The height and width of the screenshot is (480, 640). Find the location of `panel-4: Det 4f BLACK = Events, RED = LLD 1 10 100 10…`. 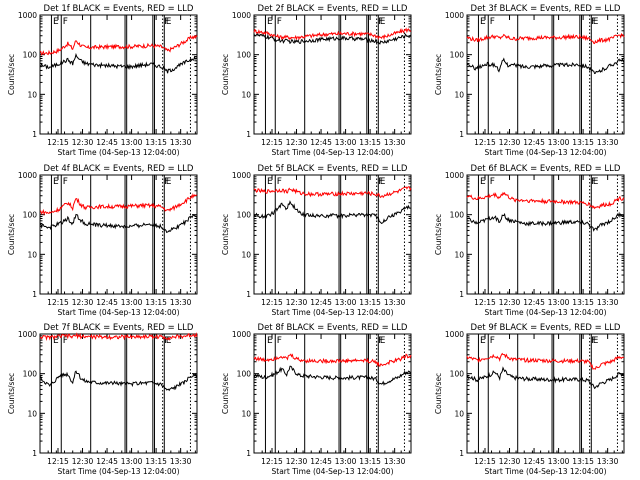

panel-4: Det 4f BLACK = Events, RED = LLD 1 10 100 10… is located at coordinates (102, 240).